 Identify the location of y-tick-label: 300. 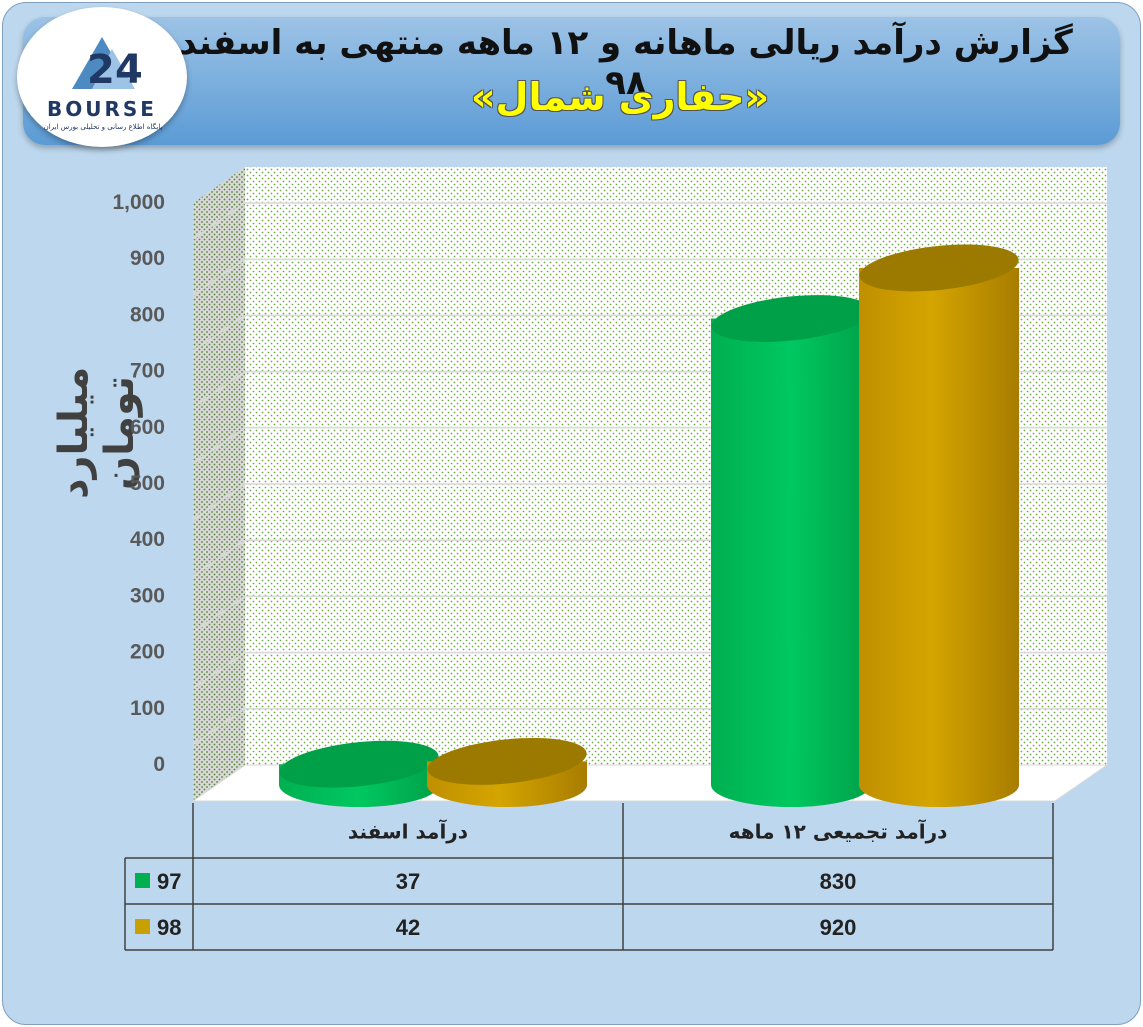
(147, 595).